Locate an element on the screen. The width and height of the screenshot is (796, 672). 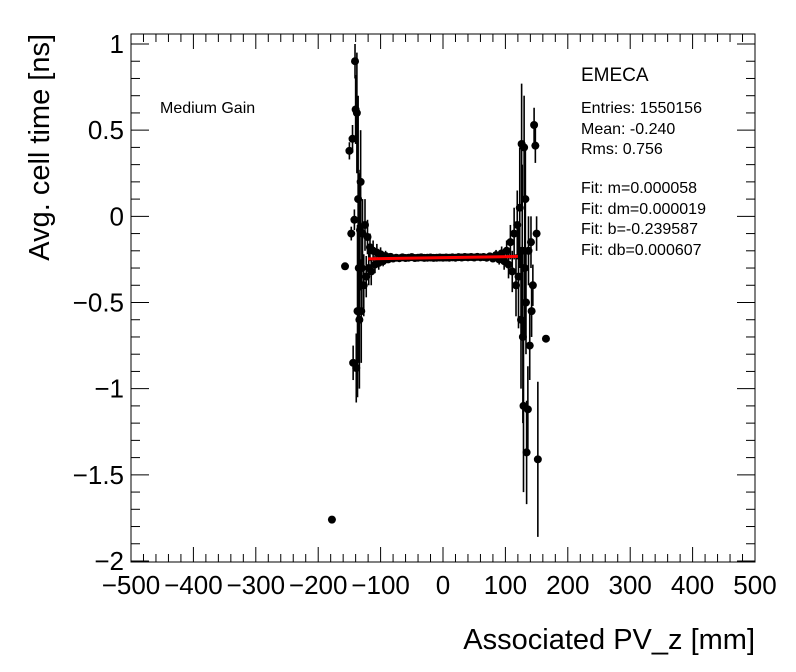
stats-header: EMECA is located at coordinates (615, 75).